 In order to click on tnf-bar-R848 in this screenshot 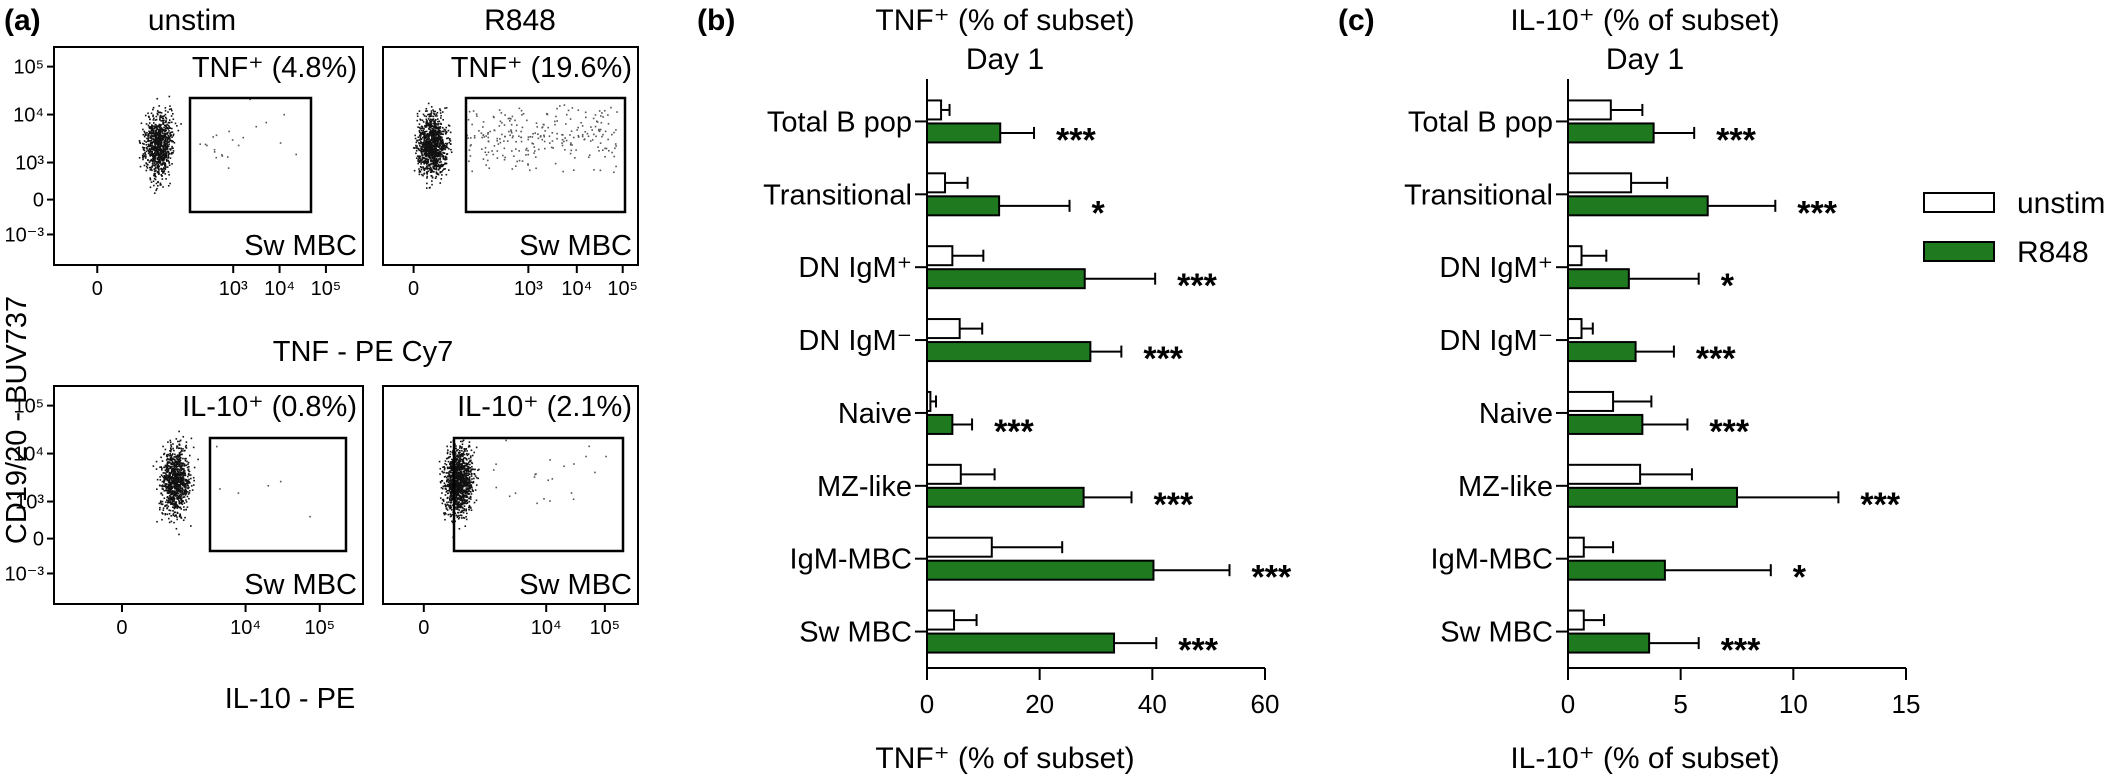, I will do `click(963, 206)`.